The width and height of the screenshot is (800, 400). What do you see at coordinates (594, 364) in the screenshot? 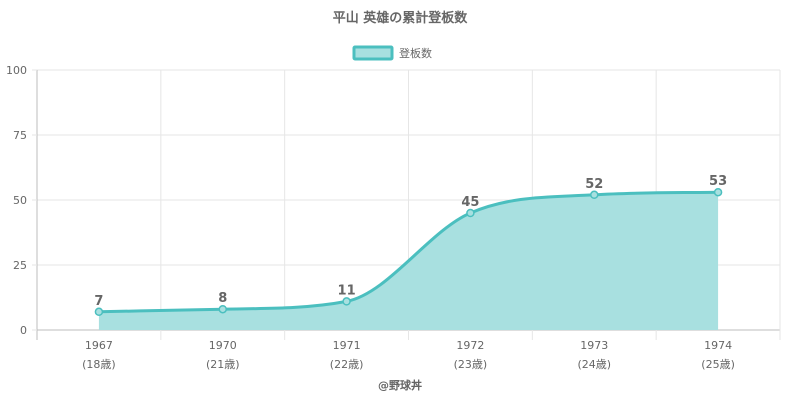
I see `x-tick-sublabel: (24歳)` at bounding box center [594, 364].